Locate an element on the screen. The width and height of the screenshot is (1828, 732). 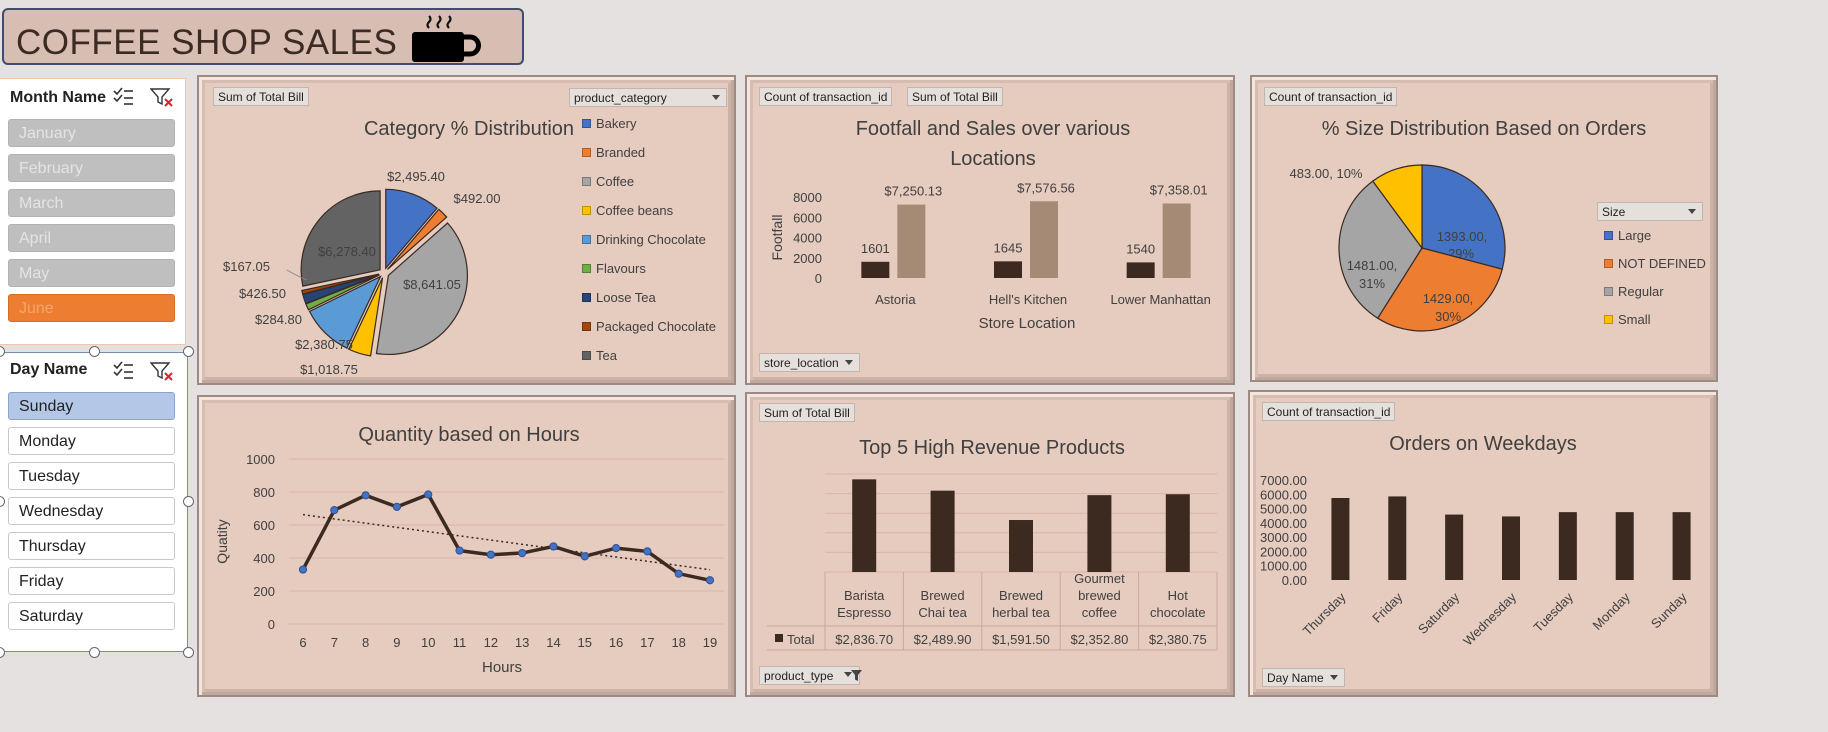
legend-label: Bakery is located at coordinates (616, 123).